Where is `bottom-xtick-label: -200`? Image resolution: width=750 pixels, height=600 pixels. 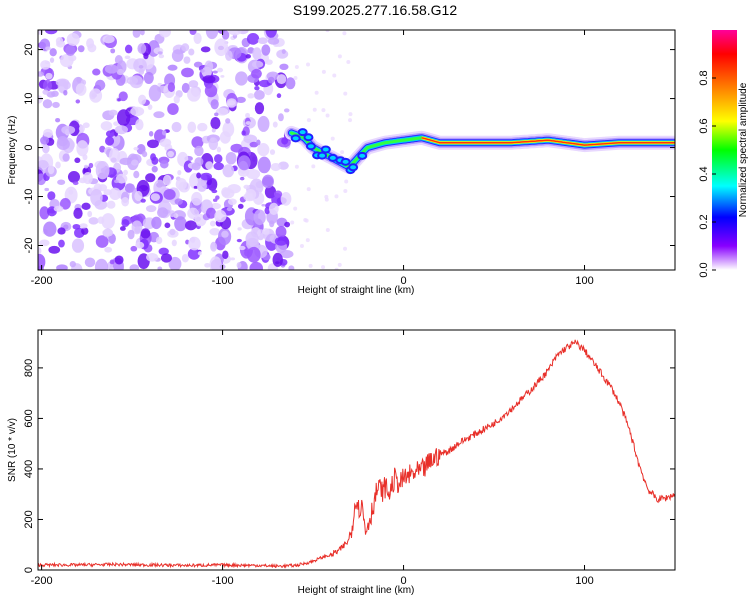
bottom-xtick-label: -200 is located at coordinates (42, 581).